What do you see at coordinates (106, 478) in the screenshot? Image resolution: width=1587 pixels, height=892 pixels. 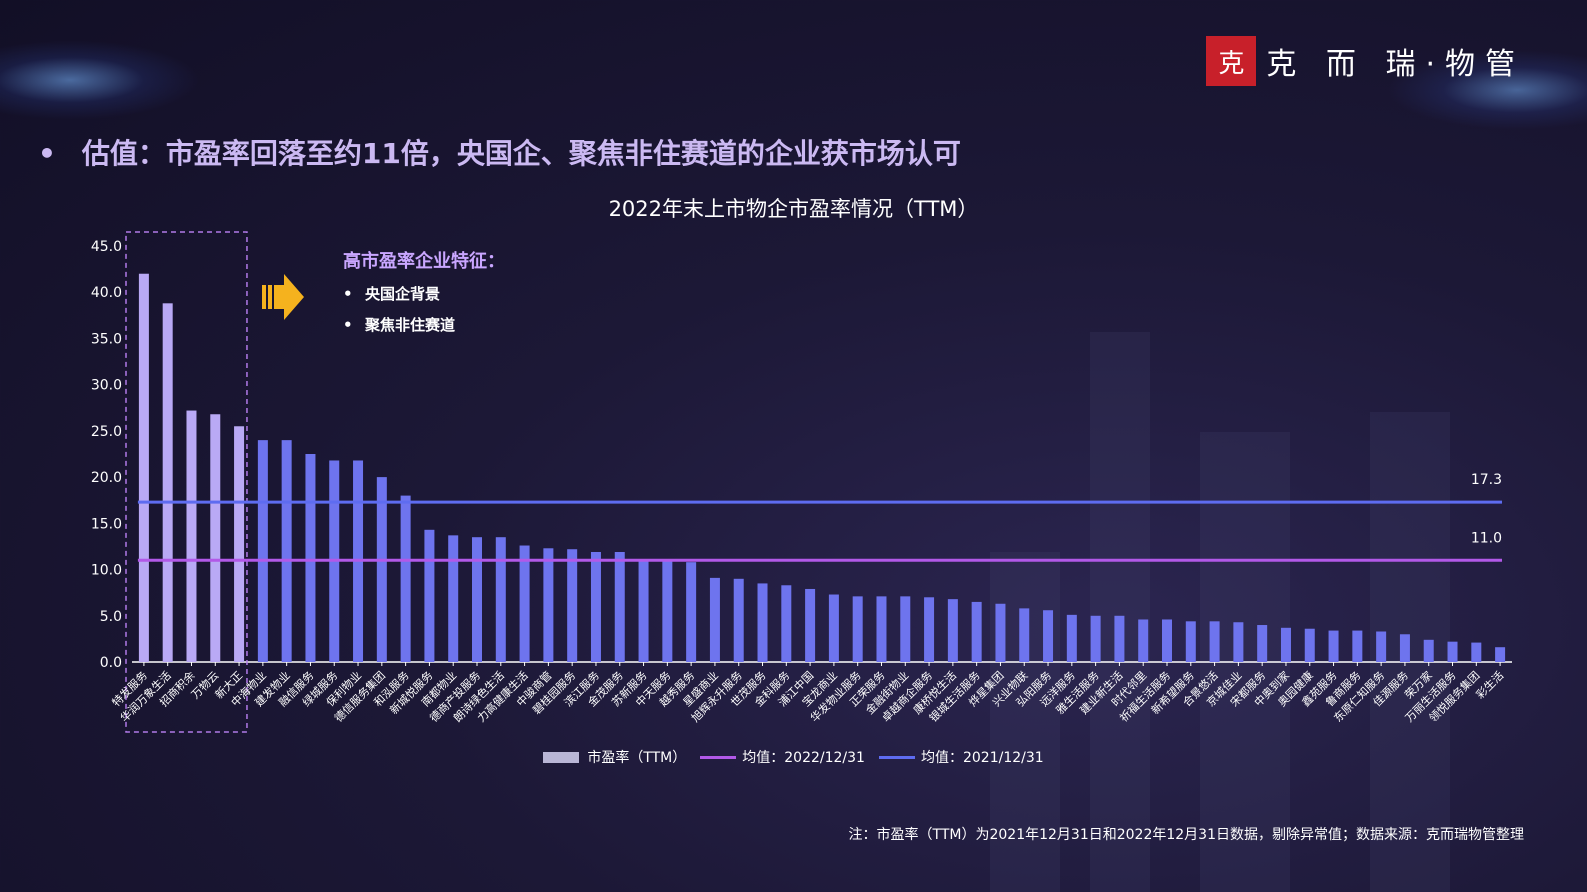 I see `y-tick-label: 20.0` at bounding box center [106, 478].